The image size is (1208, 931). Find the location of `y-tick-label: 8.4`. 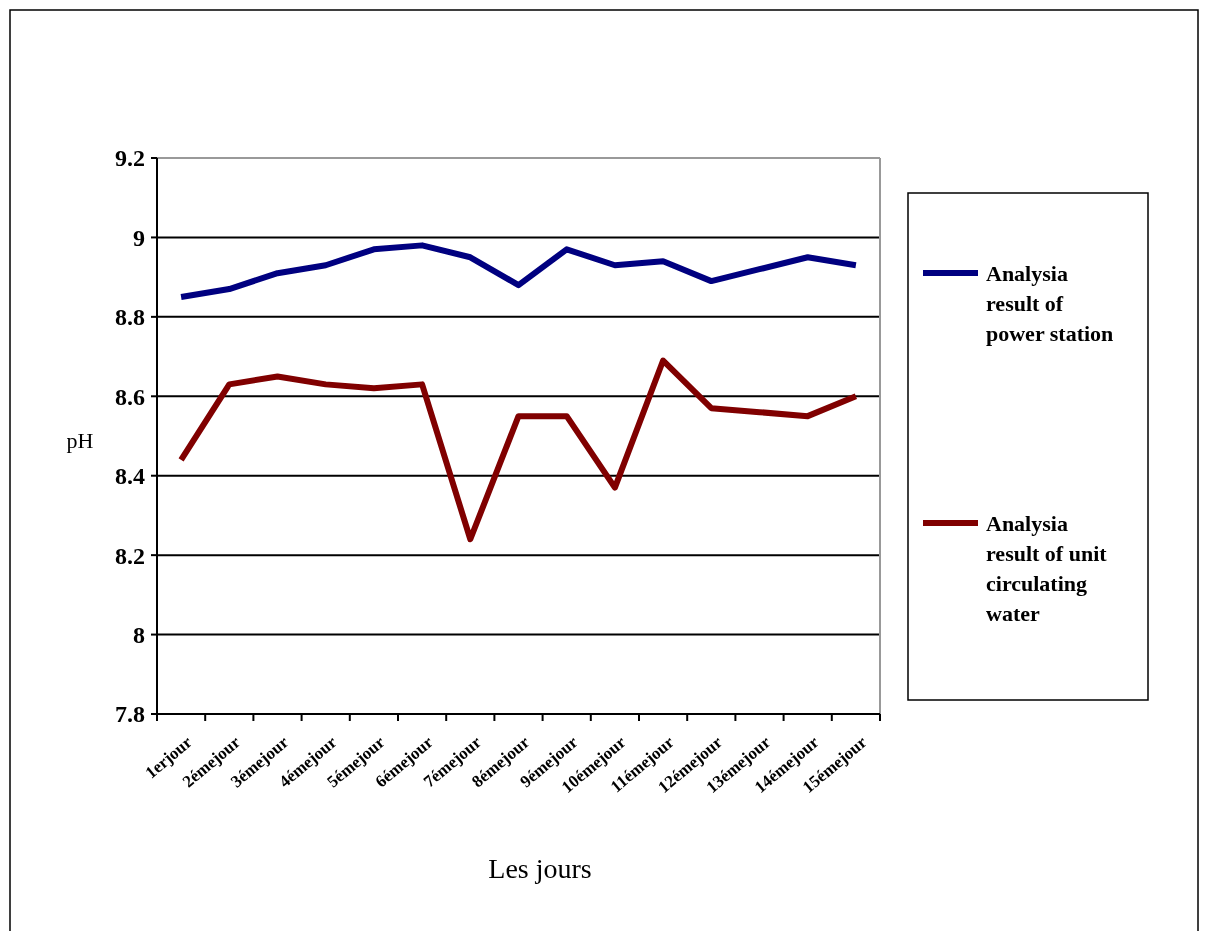

y-tick-label: 8.4 is located at coordinates (130, 476).